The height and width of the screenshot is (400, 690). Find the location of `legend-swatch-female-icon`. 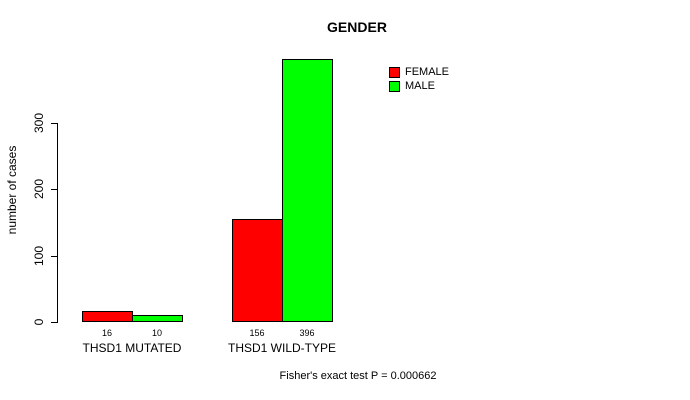

legend-swatch-female-icon is located at coordinates (394, 72).